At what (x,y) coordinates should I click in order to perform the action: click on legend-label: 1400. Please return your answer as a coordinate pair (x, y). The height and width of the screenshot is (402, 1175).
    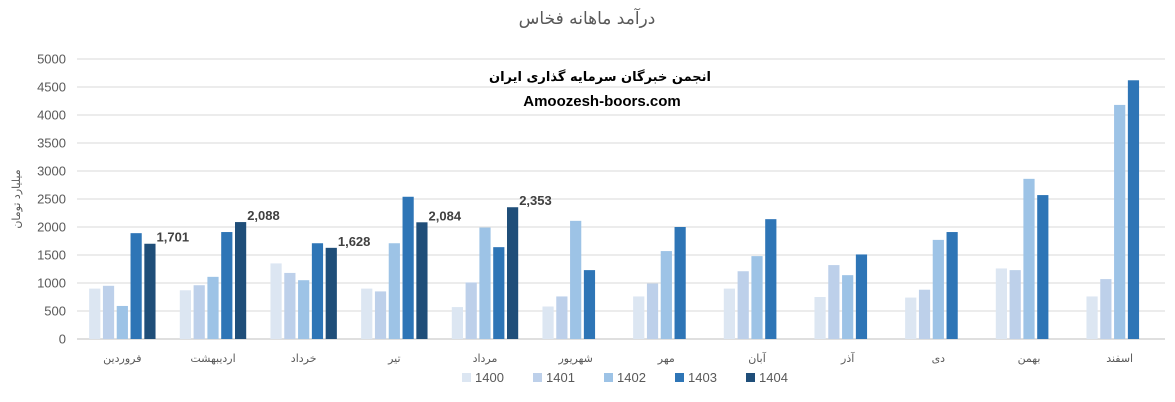
    Looking at the image, I should click on (489, 377).